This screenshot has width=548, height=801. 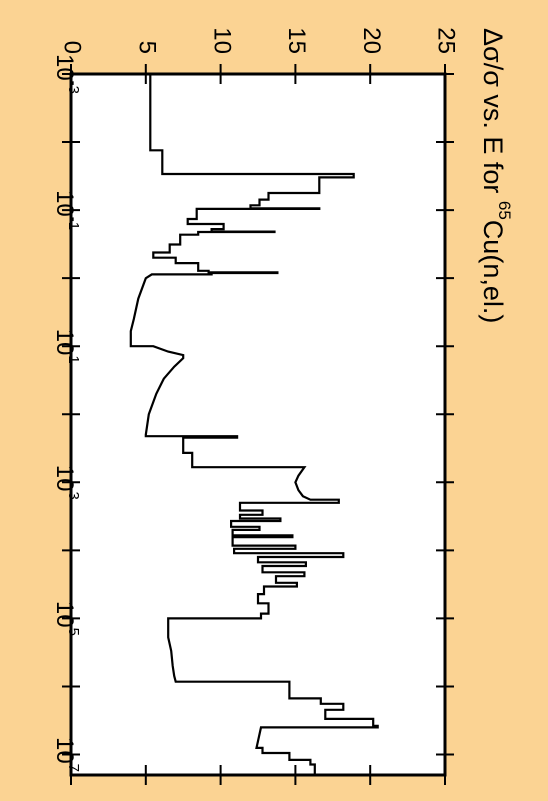 I want to click on value-tick-label: 10, so click(x=221, y=40).